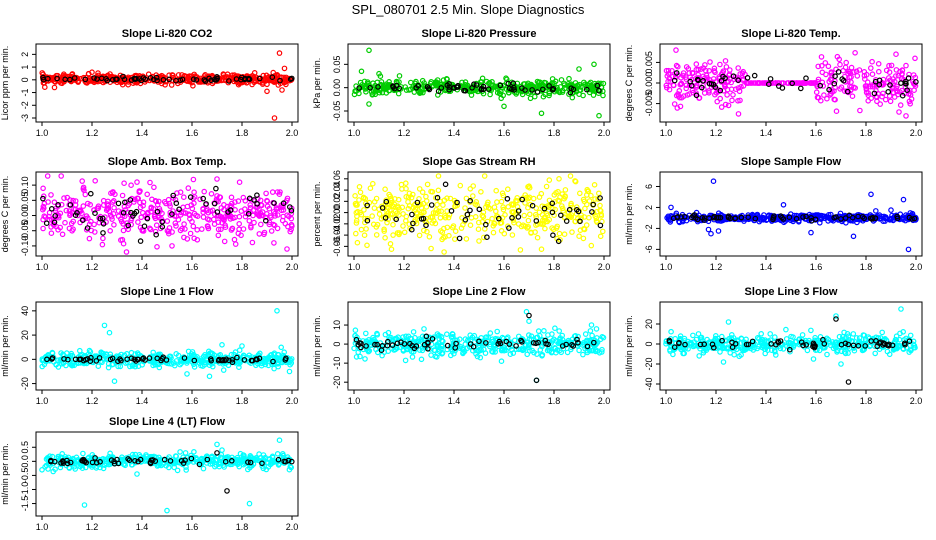 This screenshot has height=540, width=936. I want to click on y-tick-label: 0.05, so click(25, 201).